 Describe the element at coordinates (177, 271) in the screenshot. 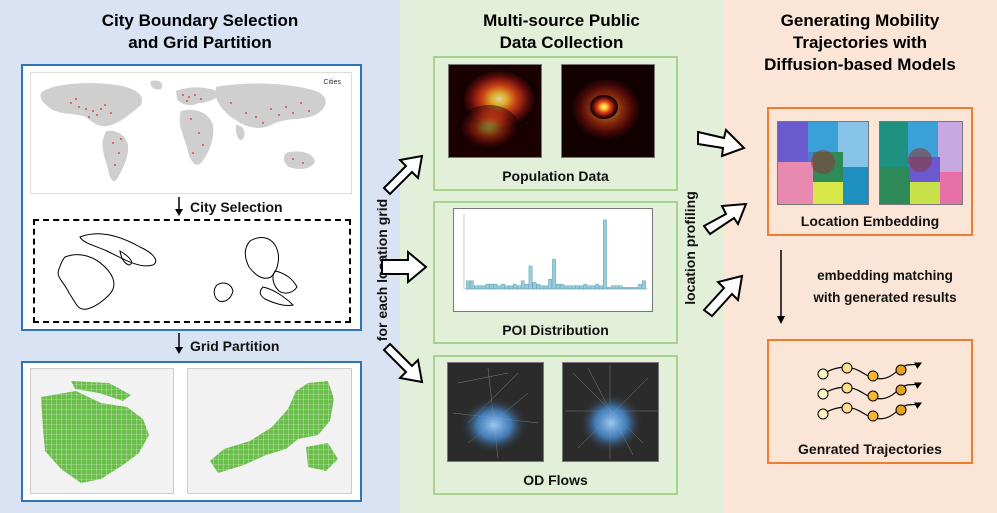

I see `city-boundaries-graphic` at that location.